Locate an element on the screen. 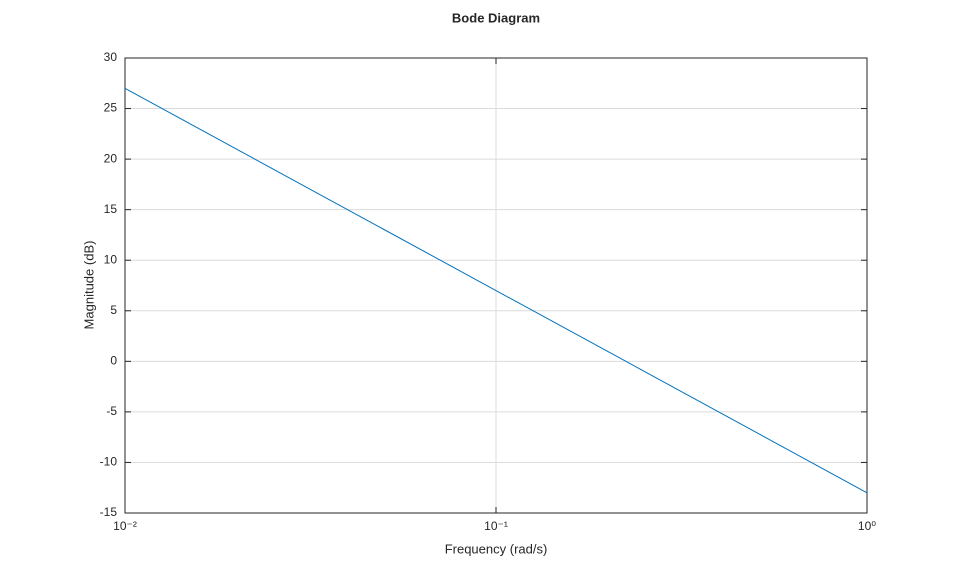  x-axis-label: Frequency (rad/s) is located at coordinates (496, 548).